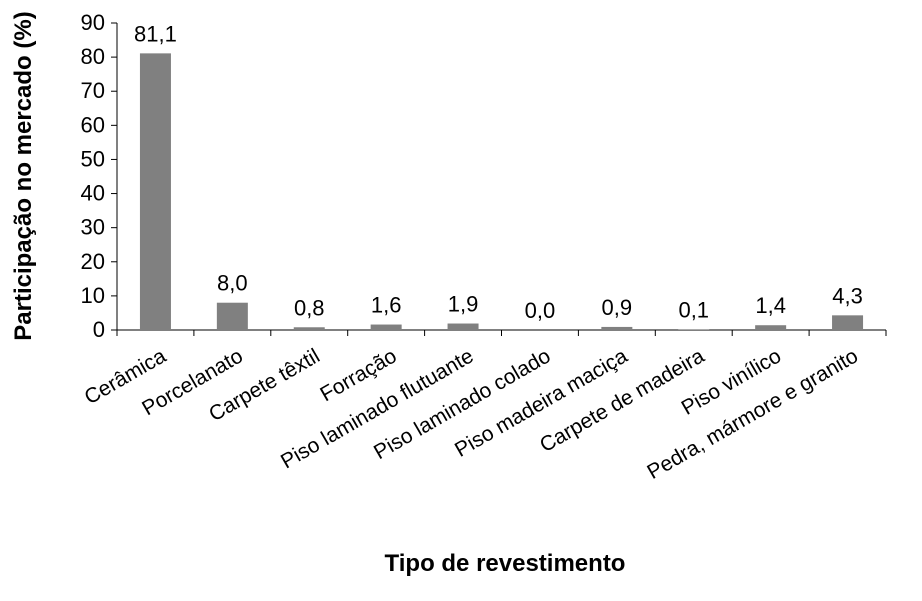  Describe the element at coordinates (93, 193) in the screenshot. I see `y-tick-label: 40` at that location.